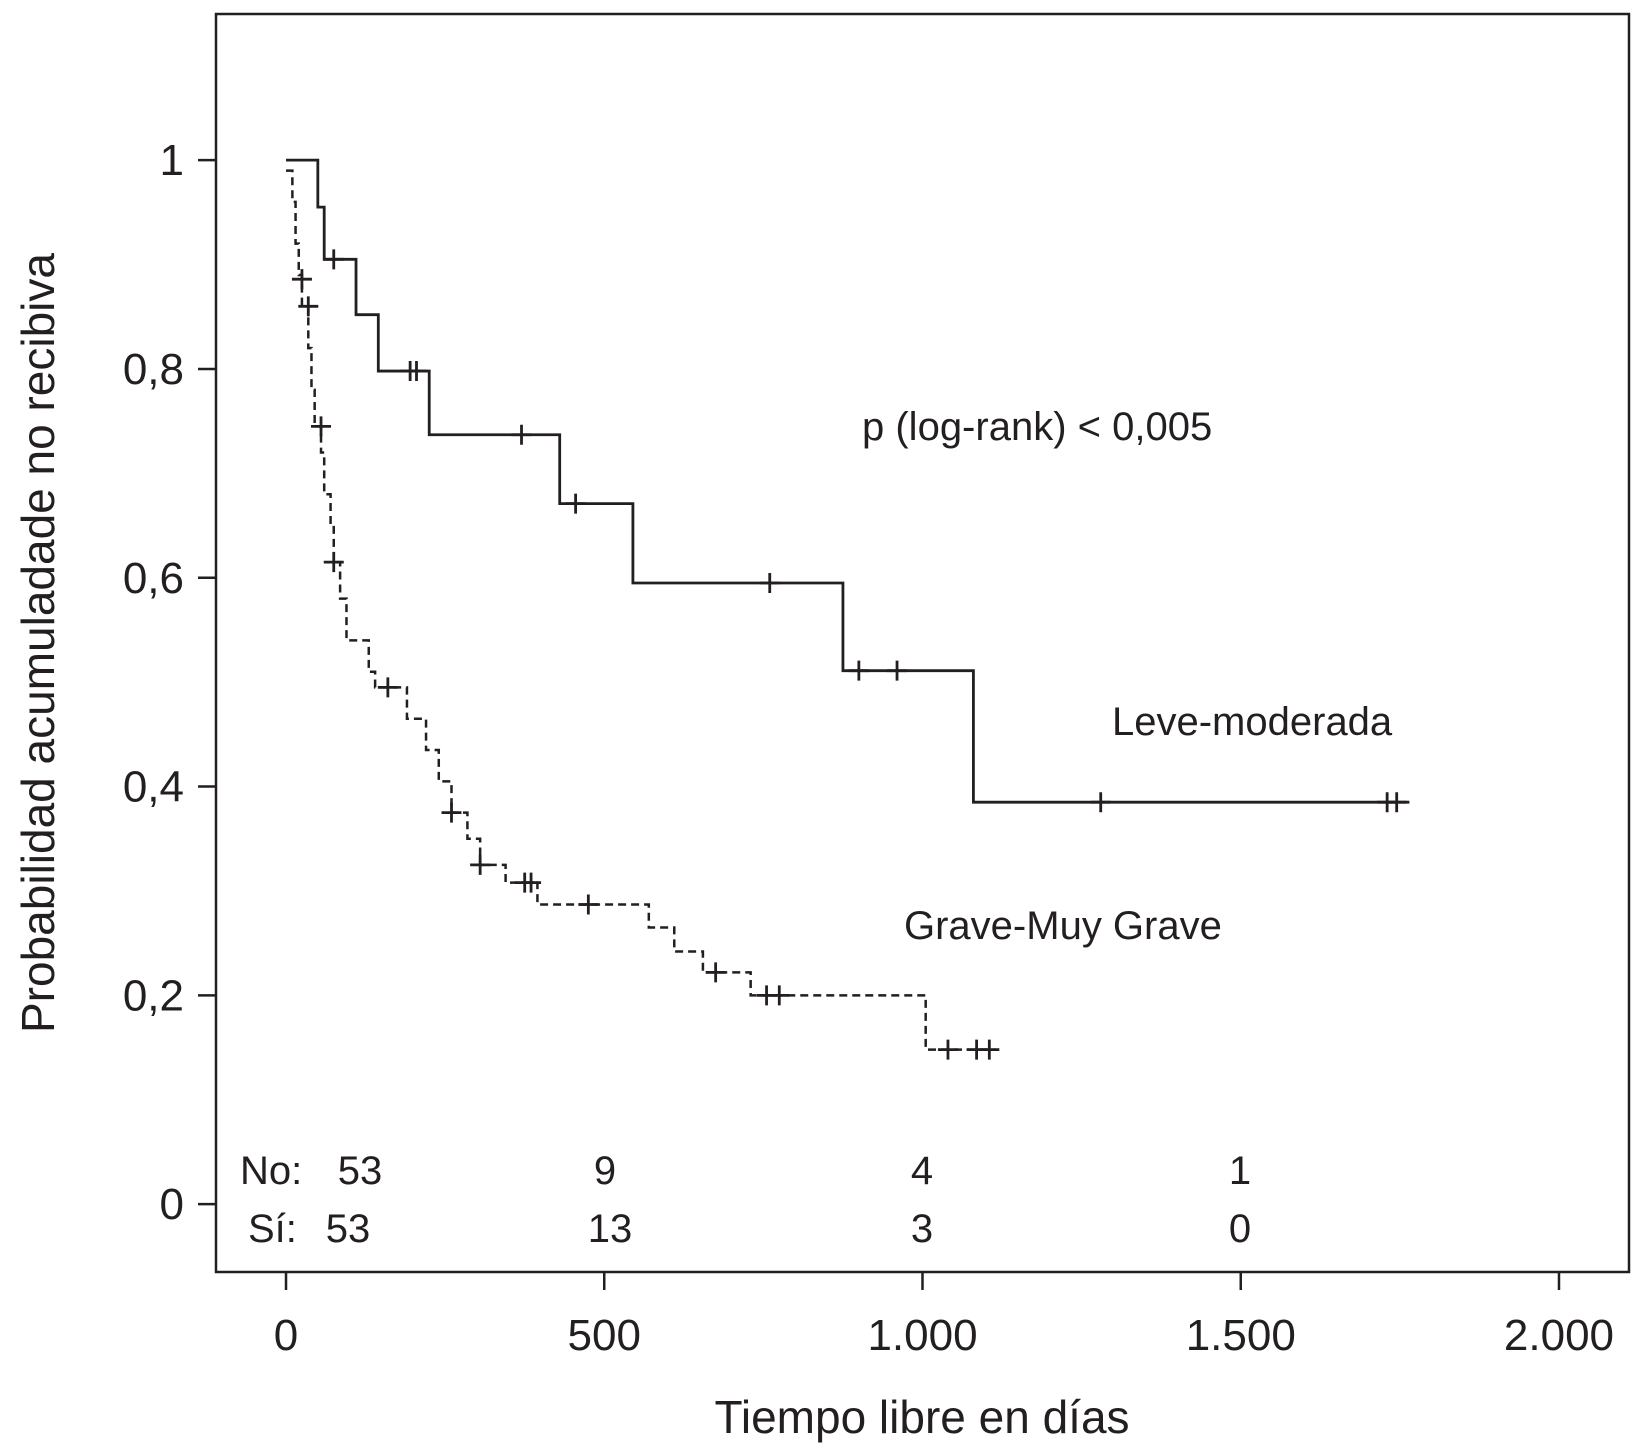 This screenshot has height=1451, width=1637. I want to click on risk-row-label-si: Sí:, so click(272, 1229).